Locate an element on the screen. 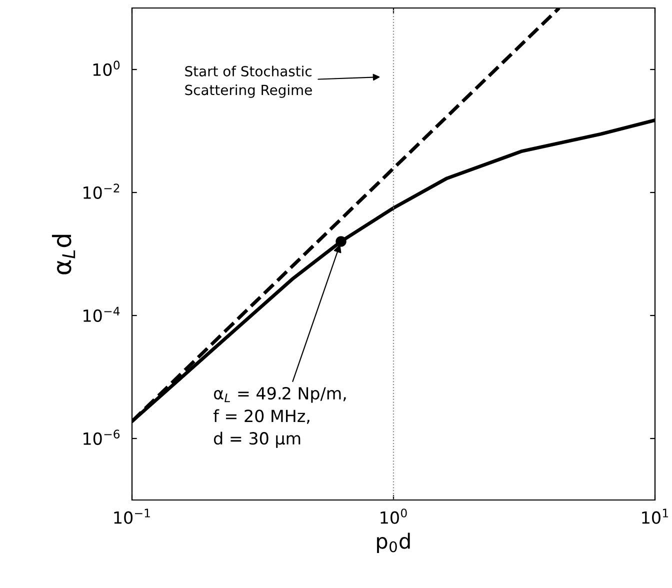  x-tick-label: 10$^{−1}$ is located at coordinates (132, 516).